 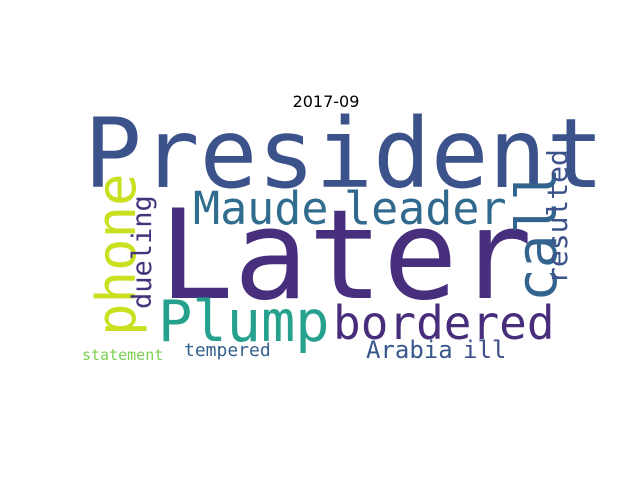 What do you see at coordinates (409, 350) in the screenshot?
I see `word-arabia: Arabia` at bounding box center [409, 350].